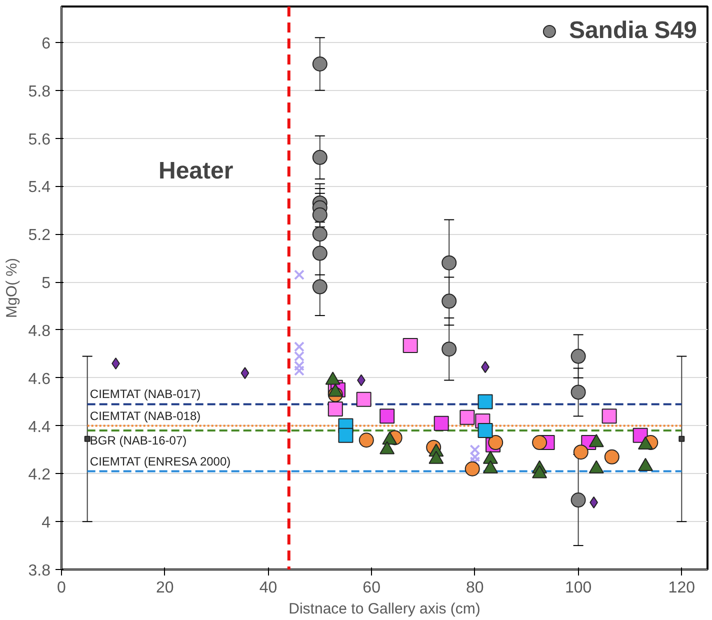 The height and width of the screenshot is (620, 712). Describe the element at coordinates (268, 588) in the screenshot. I see `x-tick-label: 40` at that location.